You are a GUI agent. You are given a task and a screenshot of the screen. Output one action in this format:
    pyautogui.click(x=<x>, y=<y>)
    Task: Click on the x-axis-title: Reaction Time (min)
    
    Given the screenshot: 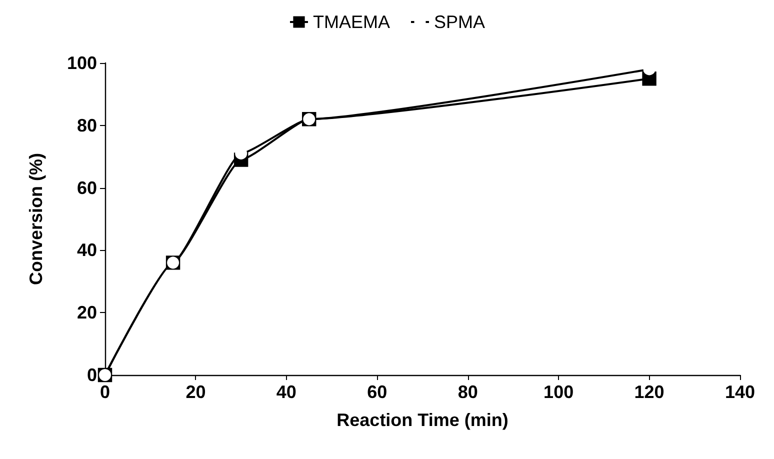 What is the action you would take?
    pyautogui.click(x=422, y=420)
    